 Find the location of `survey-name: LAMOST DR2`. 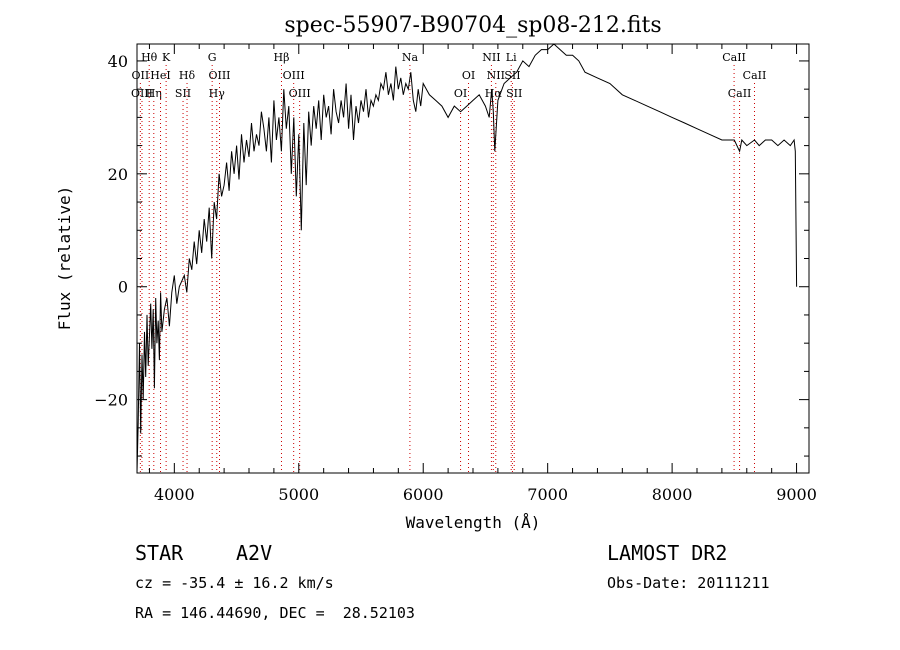

survey-name: LAMOST DR2 is located at coordinates (667, 553).